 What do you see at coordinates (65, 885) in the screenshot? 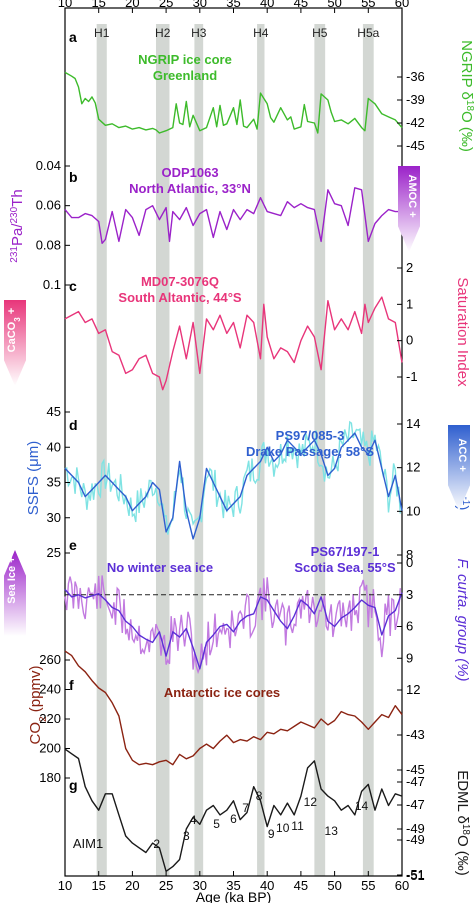
I see `x-tick-label-bottom: 10` at bounding box center [65, 885].